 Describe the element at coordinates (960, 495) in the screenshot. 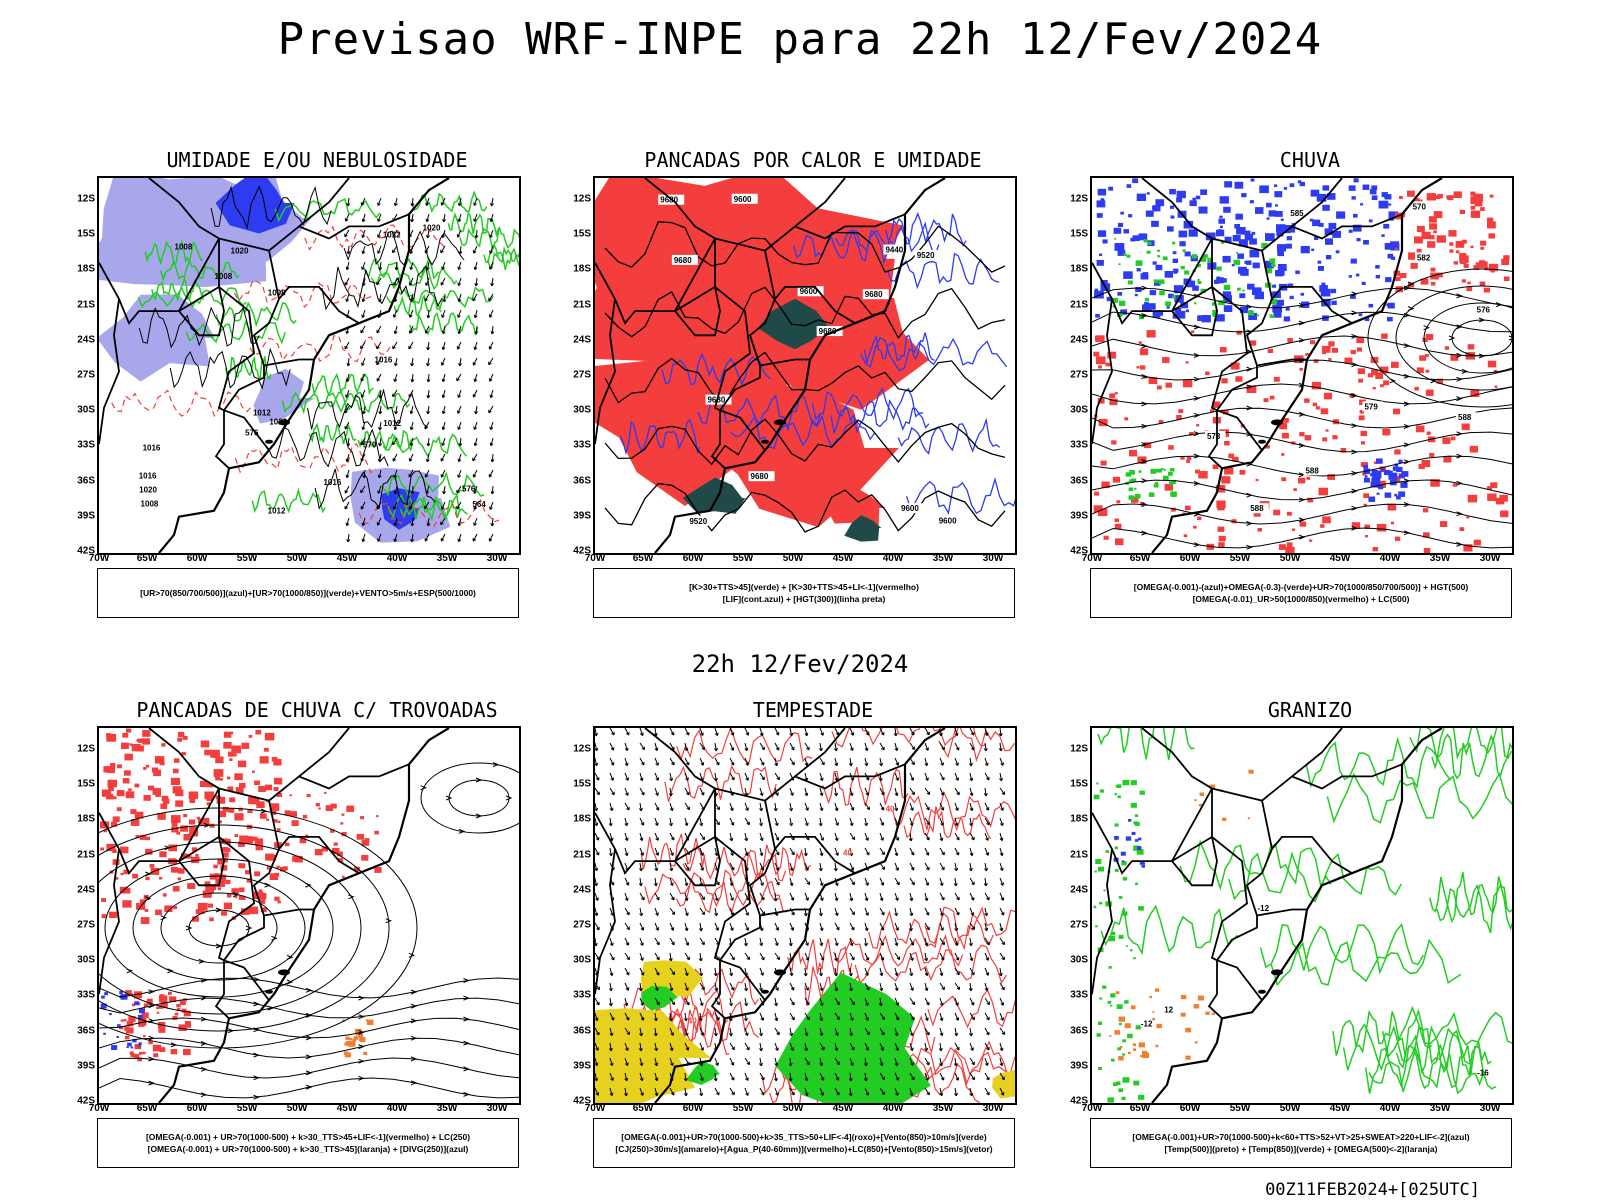

I see `lifted-index-contour` at that location.